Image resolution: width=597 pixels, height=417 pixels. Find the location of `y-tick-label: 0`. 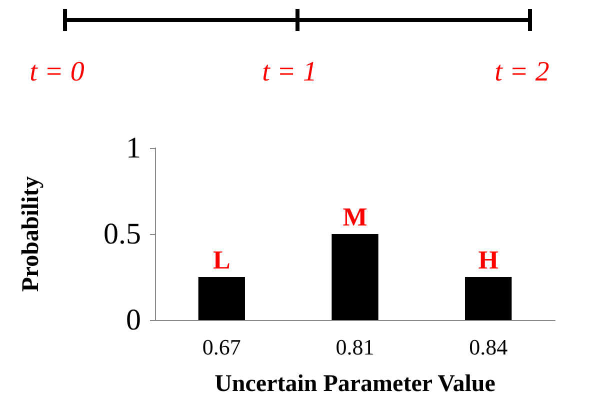

y-tick-label: 0 is located at coordinates (133, 320).